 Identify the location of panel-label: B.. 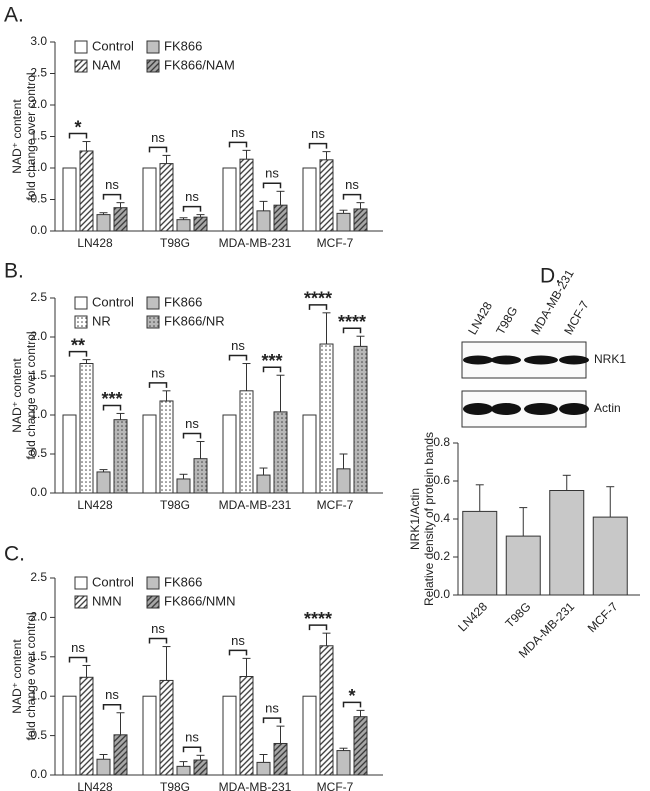
(14, 271).